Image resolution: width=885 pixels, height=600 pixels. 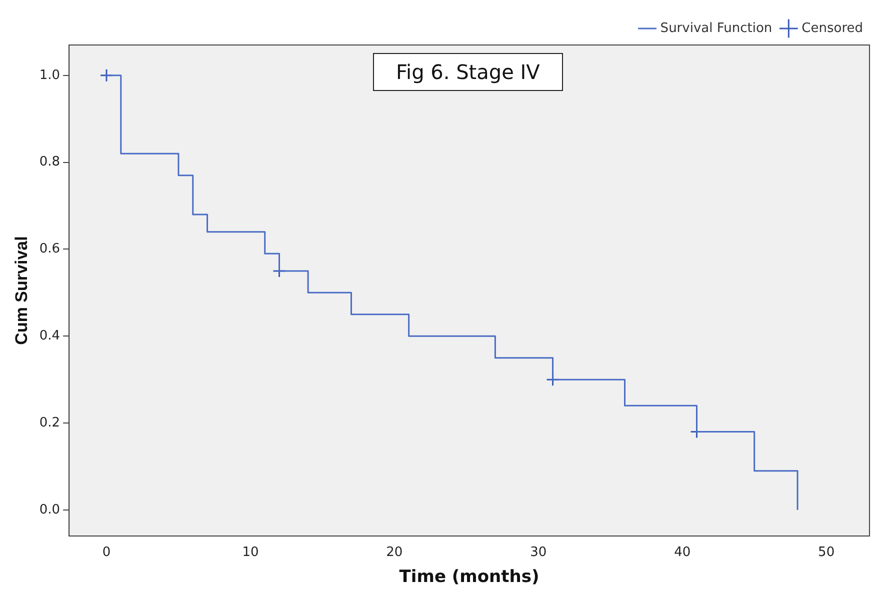 I want to click on x-tick-label: 40, so click(x=682, y=552).